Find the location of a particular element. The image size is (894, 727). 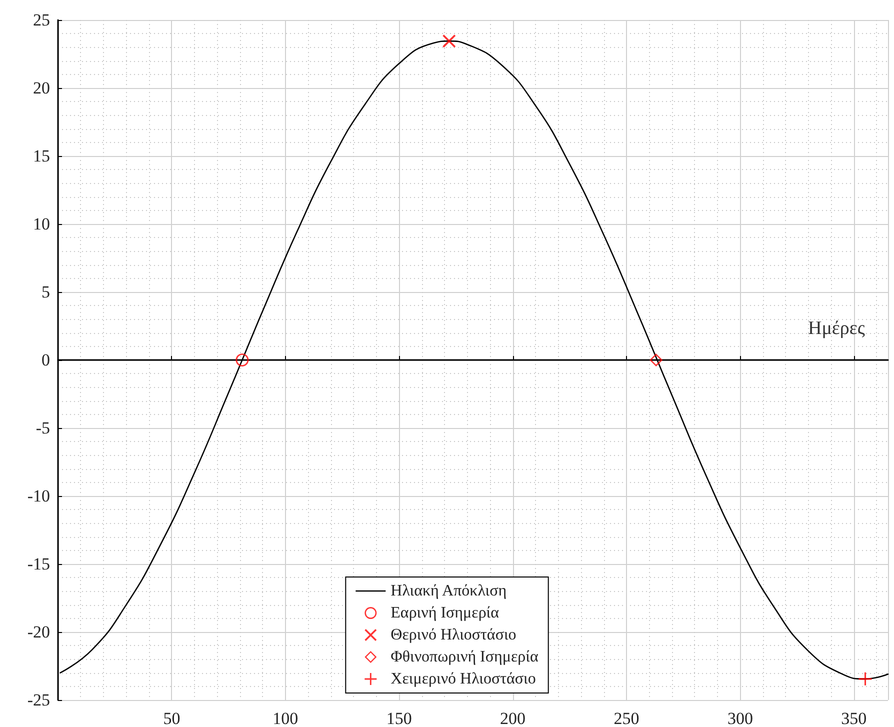

legend-label: Εαρινή Ισημερία is located at coordinates (445, 613).